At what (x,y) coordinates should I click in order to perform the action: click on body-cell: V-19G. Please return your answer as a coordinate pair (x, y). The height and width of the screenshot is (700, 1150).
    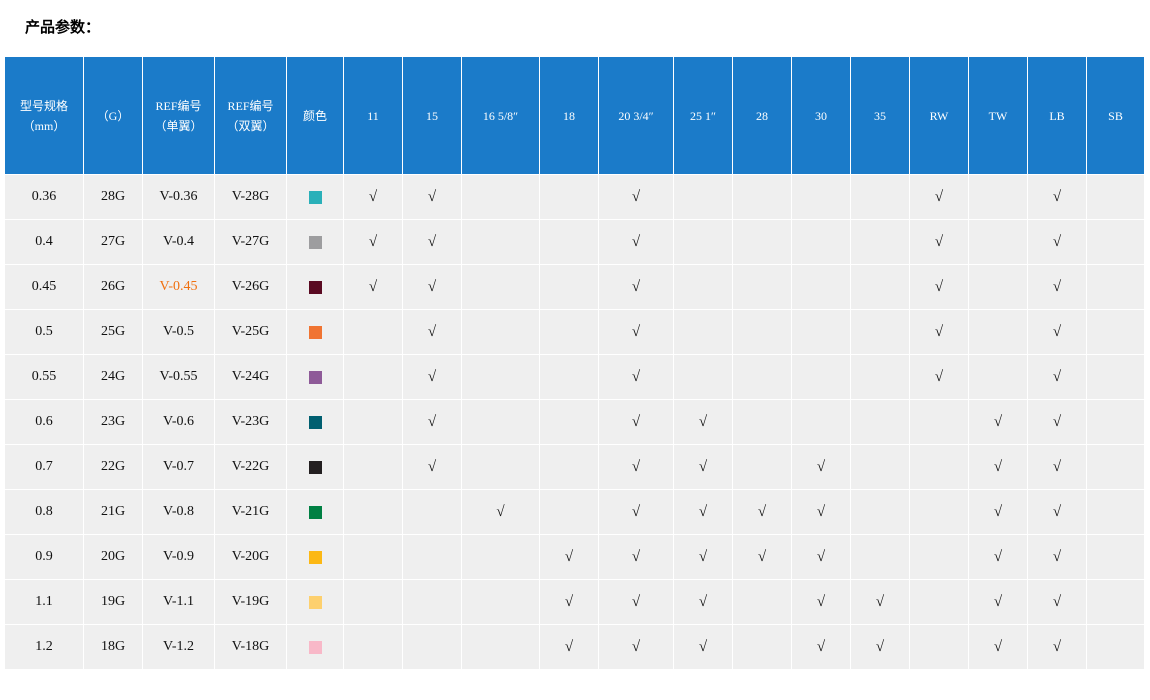
    Looking at the image, I should click on (251, 602).